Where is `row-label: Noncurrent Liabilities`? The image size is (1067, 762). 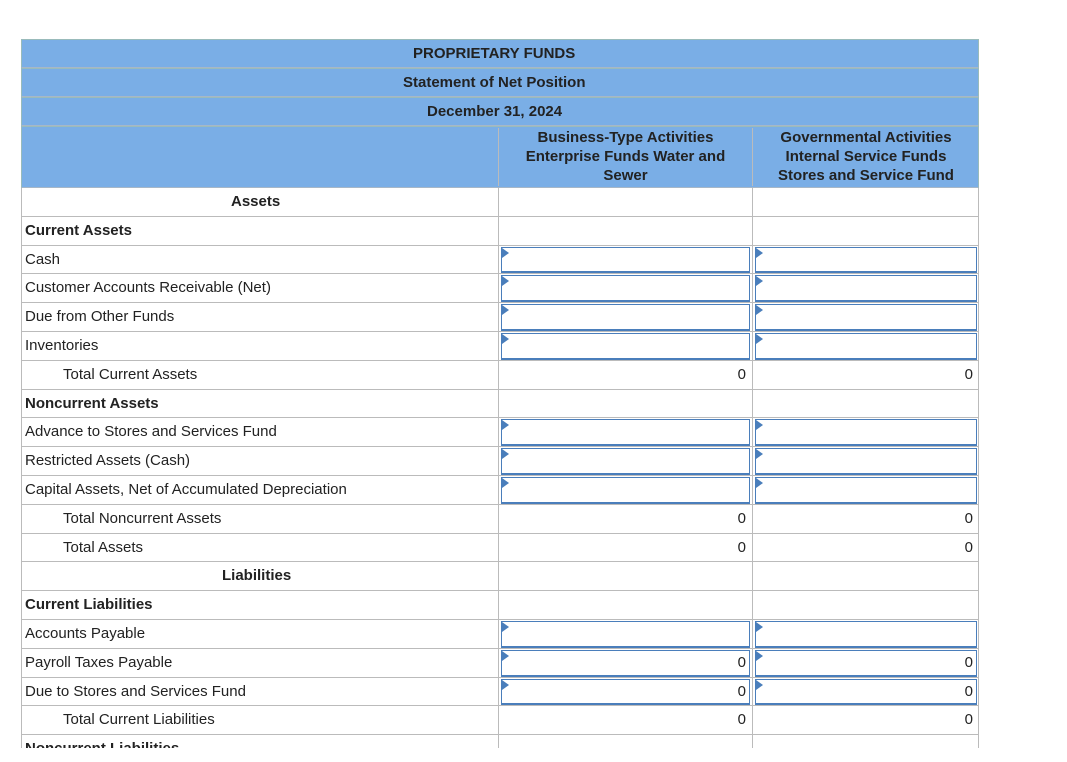
row-label: Noncurrent Liabilities is located at coordinates (259, 741).